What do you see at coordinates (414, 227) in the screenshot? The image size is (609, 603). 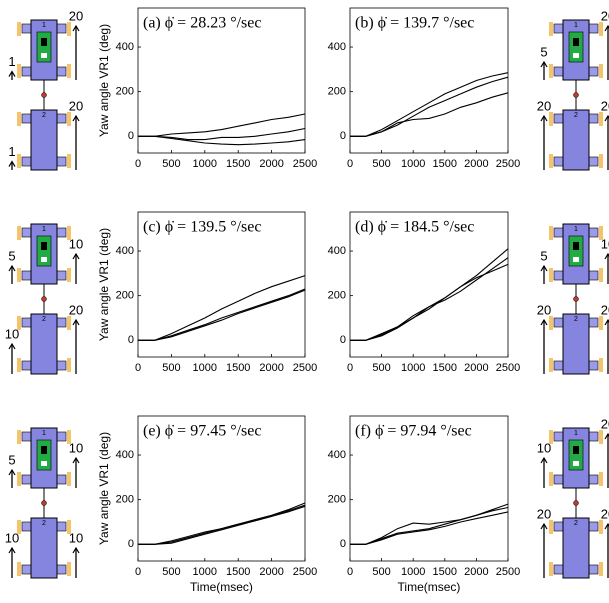 I see `chart-title: (d) ϕ̇ = 184.5 °/sec` at bounding box center [414, 227].